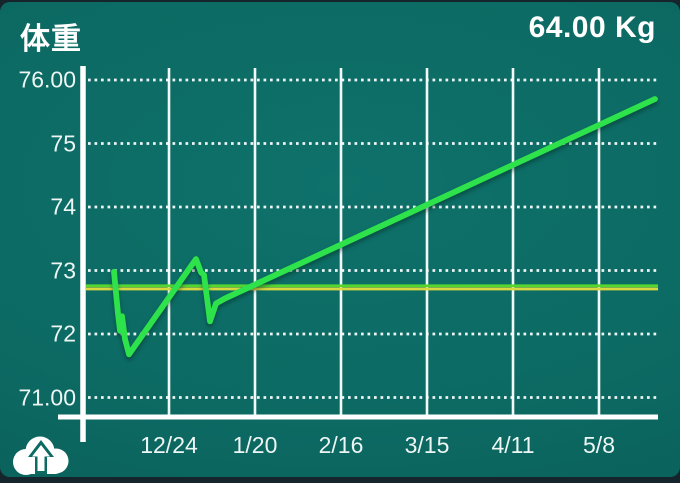  What do you see at coordinates (255, 445) in the screenshot?
I see `x-tick-label: 1/20` at bounding box center [255, 445].